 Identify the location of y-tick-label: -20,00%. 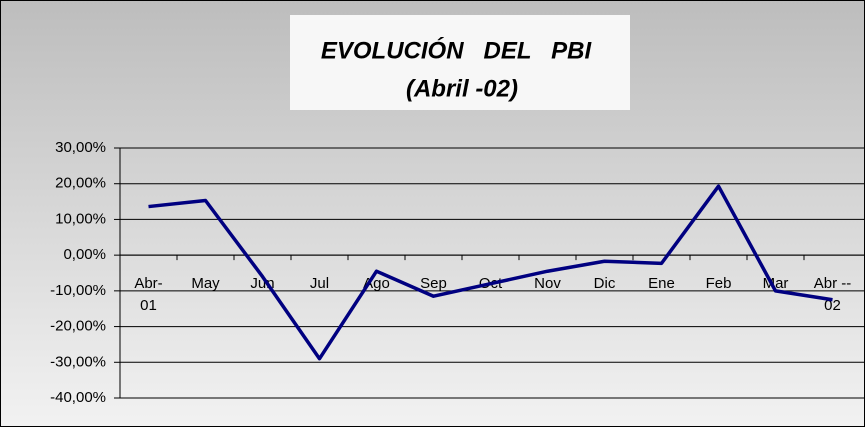
(78, 326).